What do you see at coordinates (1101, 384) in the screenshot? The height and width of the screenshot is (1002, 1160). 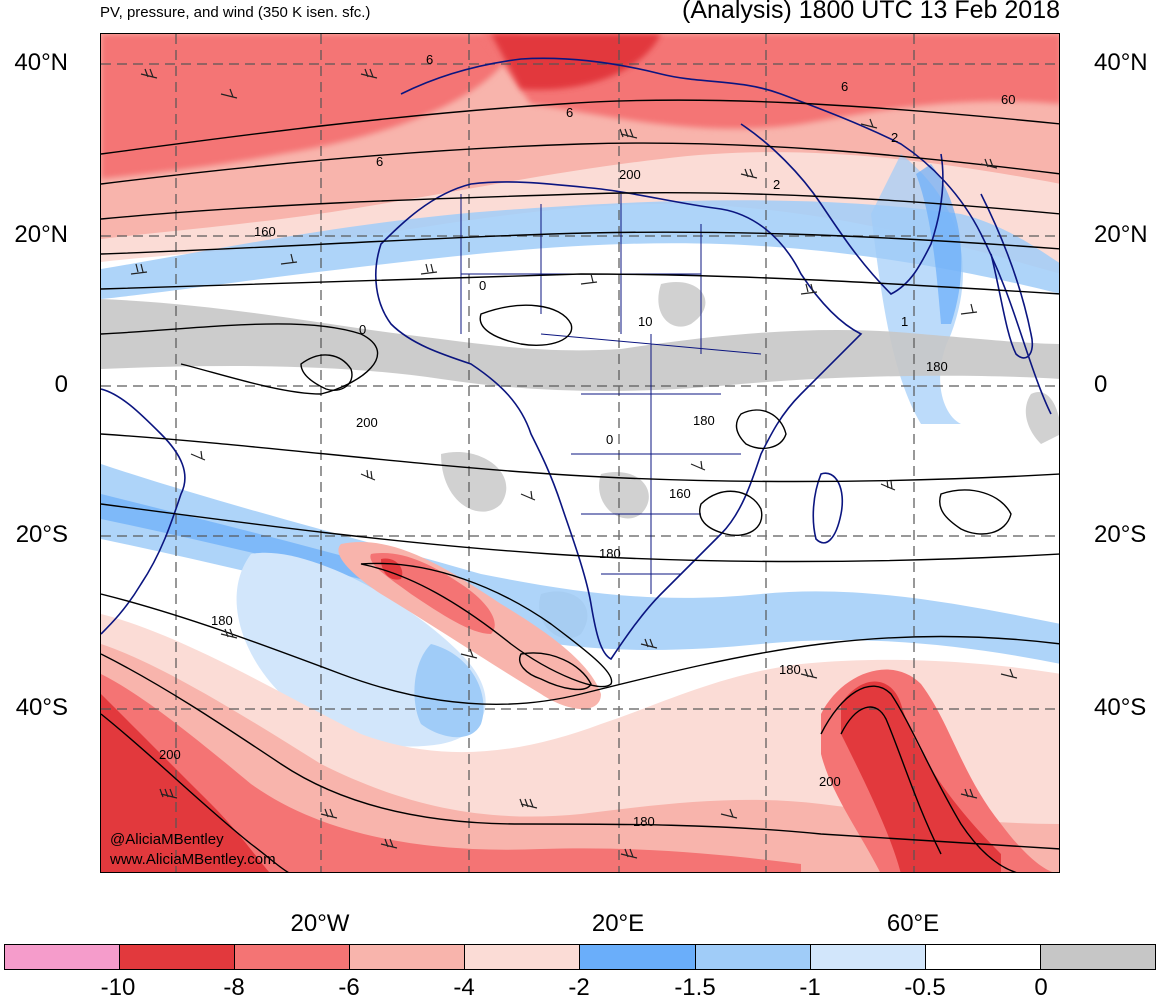 I see `lat-label-right: 0` at bounding box center [1101, 384].